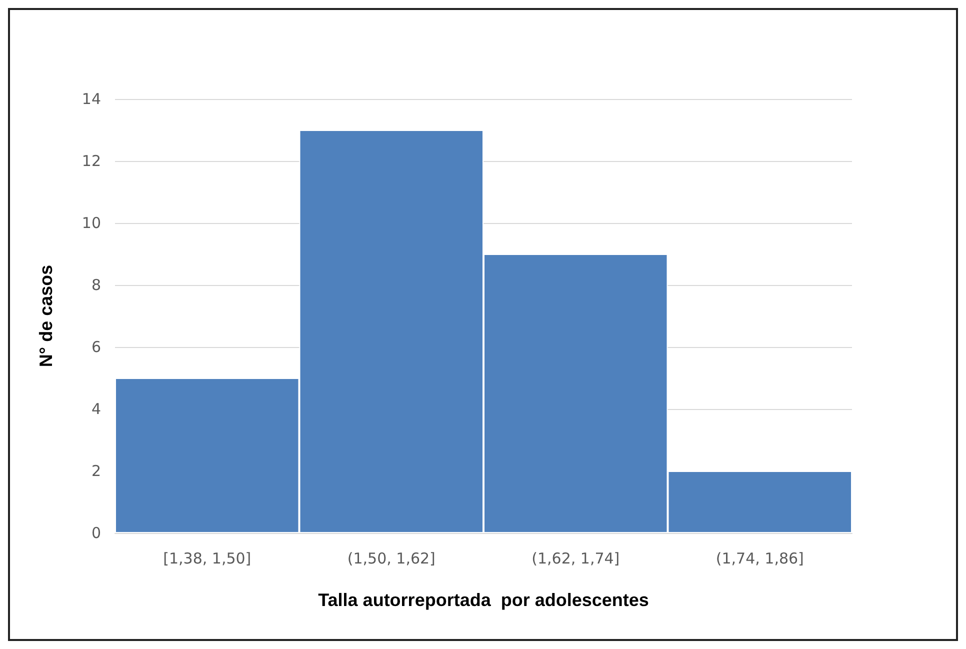 This screenshot has width=966, height=649. What do you see at coordinates (46, 316) in the screenshot?
I see `y-axis-title: N° de casos` at bounding box center [46, 316].